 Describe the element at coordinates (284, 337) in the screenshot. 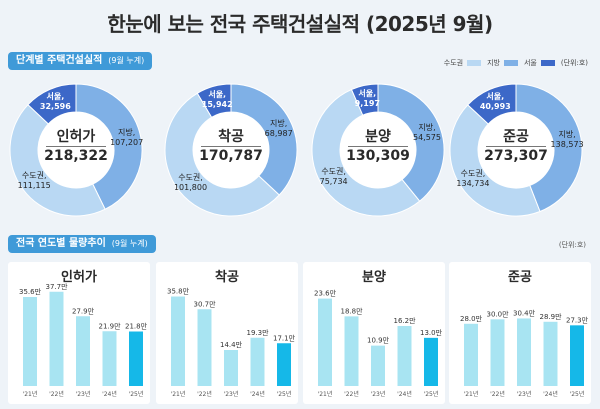

I see `bar-value-label: 17.1만` at that location.